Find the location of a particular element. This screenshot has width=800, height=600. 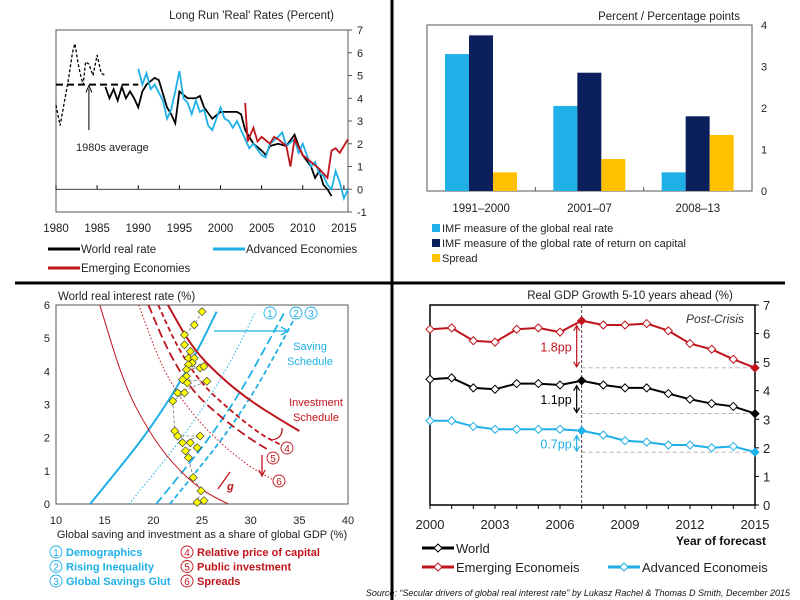

x-tick-label: 2012 is located at coordinates (690, 524).